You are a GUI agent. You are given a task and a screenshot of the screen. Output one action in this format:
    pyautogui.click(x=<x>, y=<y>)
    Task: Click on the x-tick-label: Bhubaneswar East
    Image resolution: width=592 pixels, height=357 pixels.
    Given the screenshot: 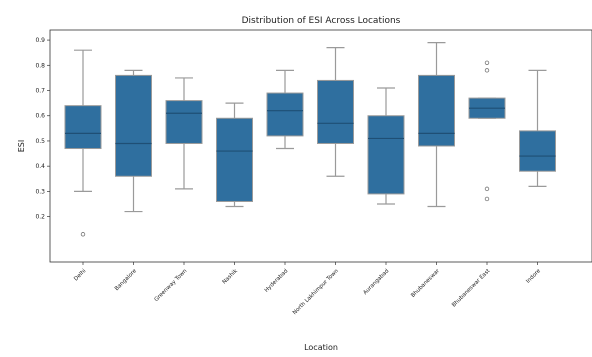 What is the action you would take?
    pyautogui.click(x=471, y=288)
    